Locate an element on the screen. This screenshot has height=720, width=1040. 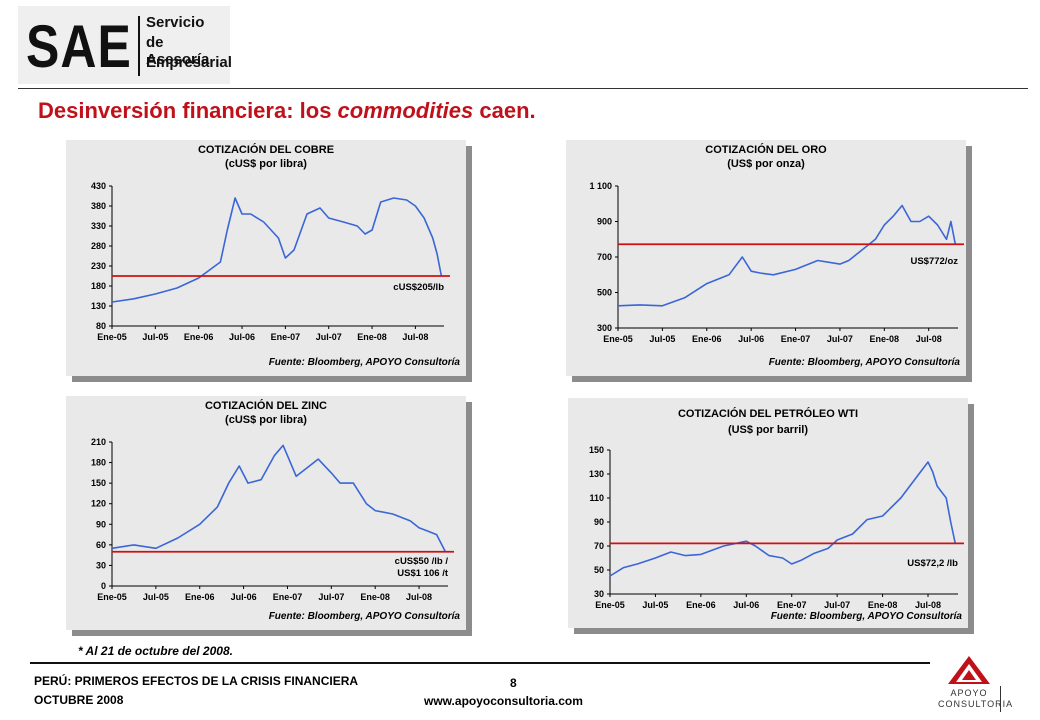
y-tick-label: 110 is located at coordinates (596, 498).